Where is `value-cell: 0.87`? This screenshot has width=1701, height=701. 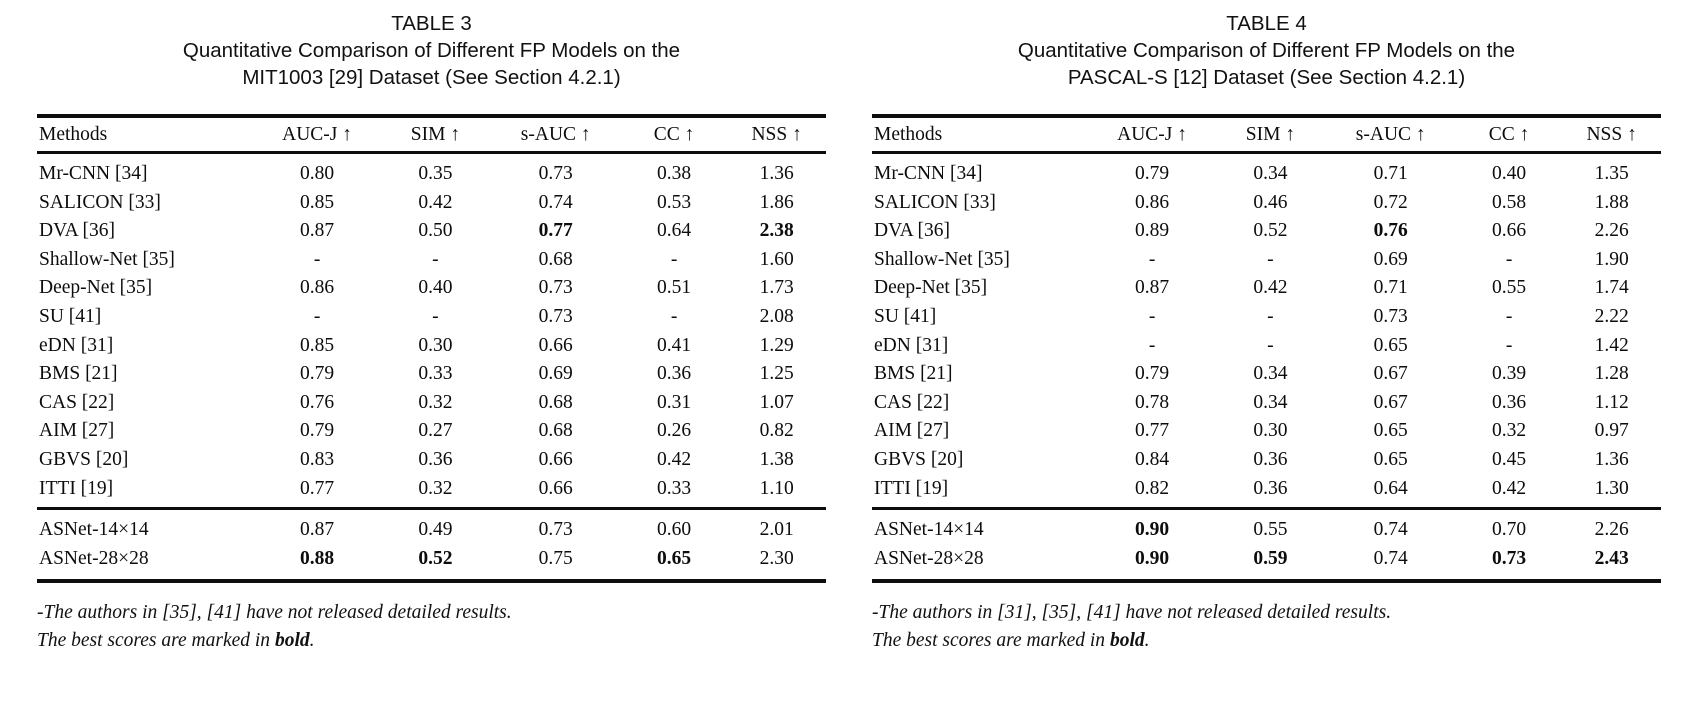 value-cell: 0.87 is located at coordinates (317, 530).